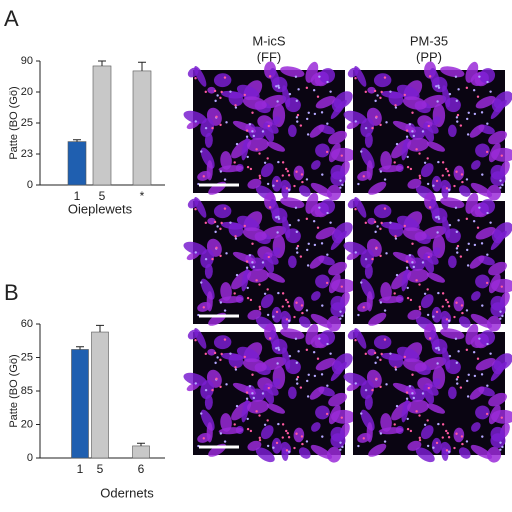 This screenshot has width=512, height=512. Describe the element at coordinates (141, 444) in the screenshot. I see `error-bar` at that location.